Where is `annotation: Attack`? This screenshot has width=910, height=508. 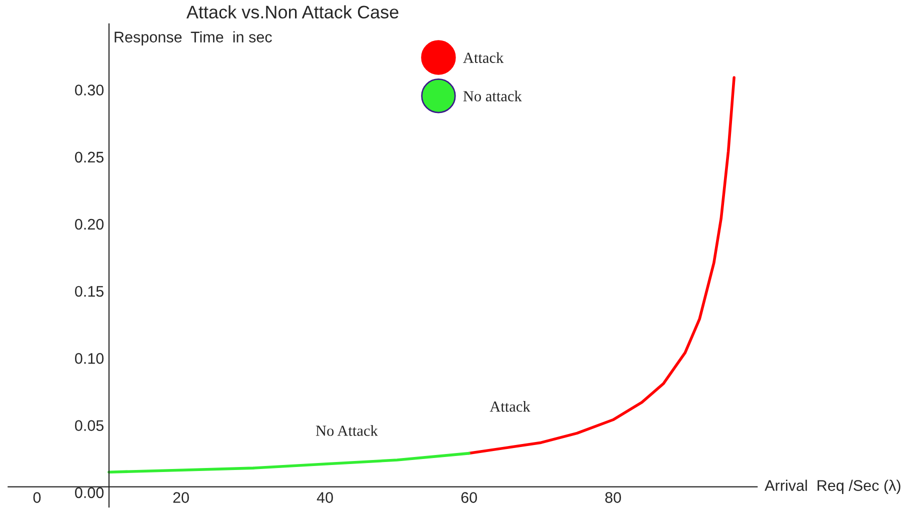
annotation: Attack is located at coordinates (510, 406).